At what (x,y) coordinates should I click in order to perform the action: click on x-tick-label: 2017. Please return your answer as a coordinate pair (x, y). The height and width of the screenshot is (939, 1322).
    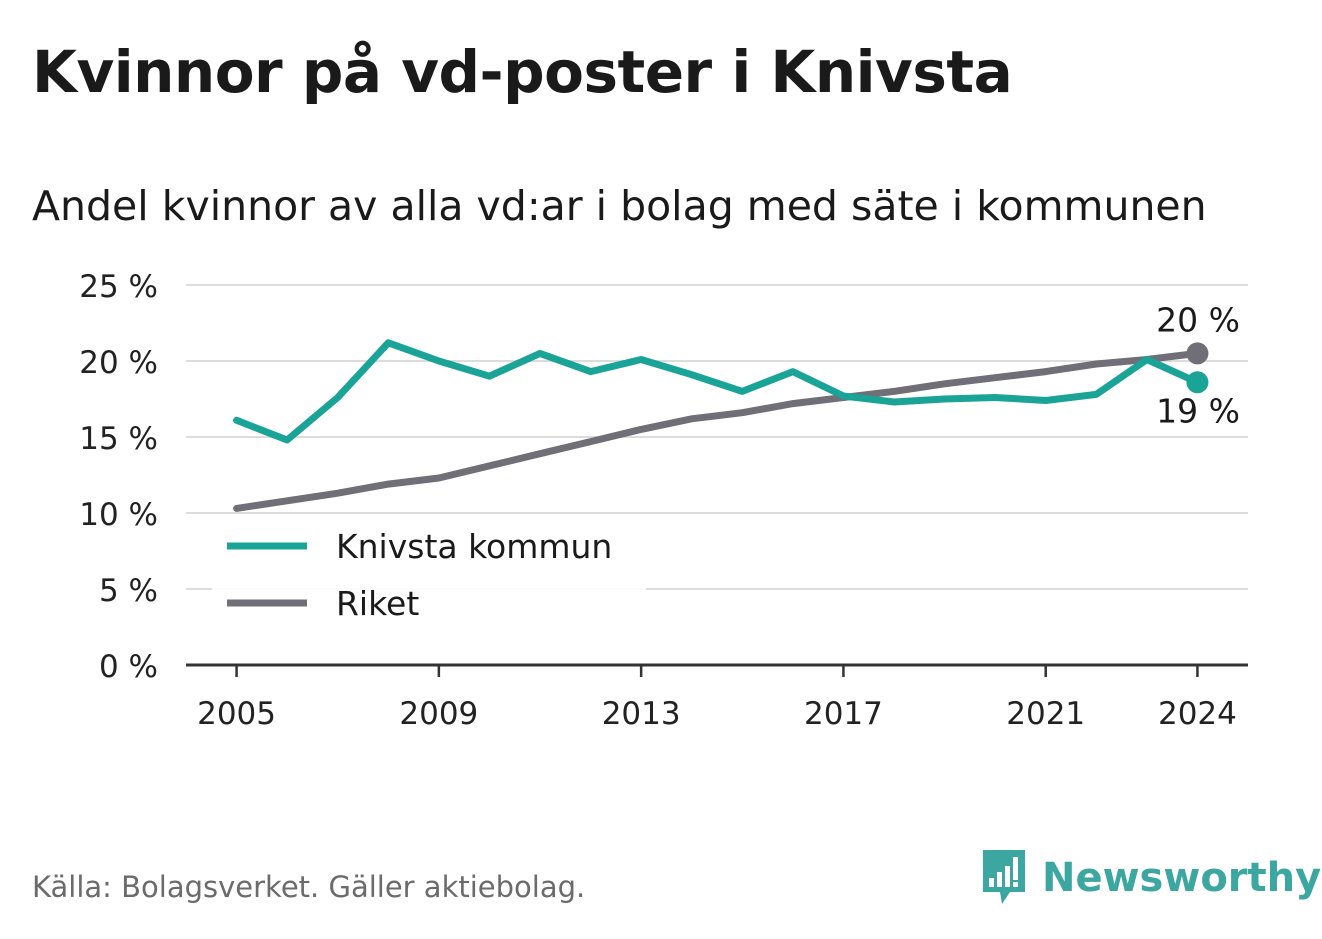
    Looking at the image, I should click on (843, 714).